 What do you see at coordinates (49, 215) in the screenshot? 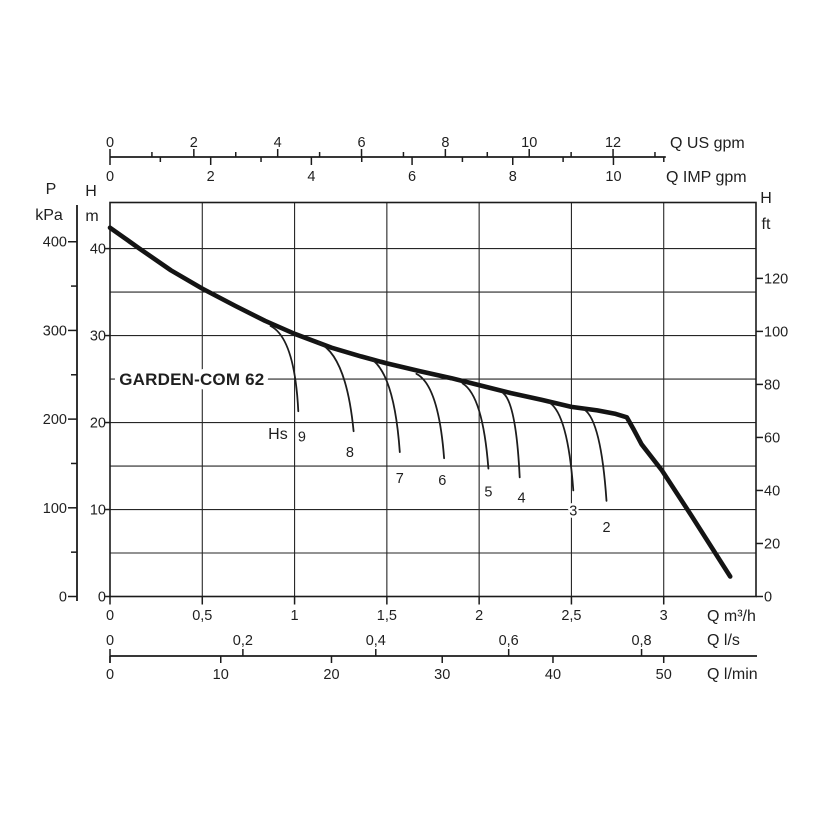
I see `pressure-axis-unit: kPa` at bounding box center [49, 215].